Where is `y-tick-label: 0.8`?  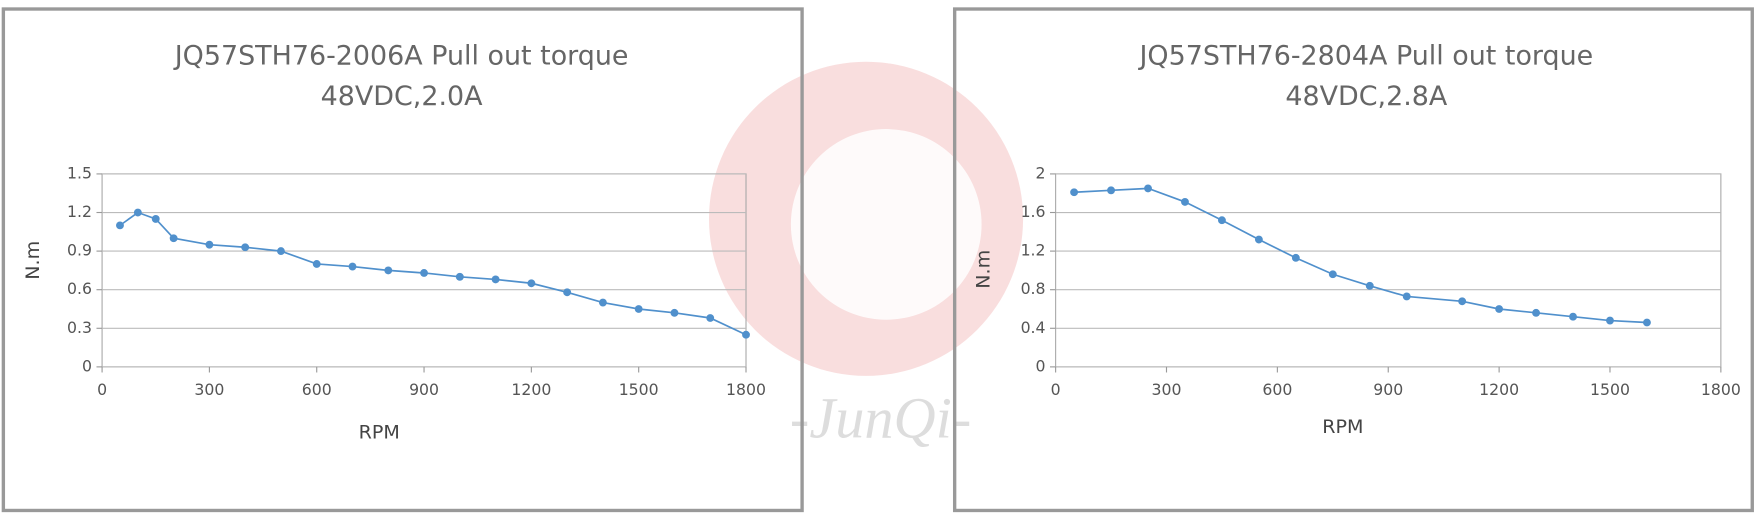
y-tick-label: 0.8 is located at coordinates (1033, 288).